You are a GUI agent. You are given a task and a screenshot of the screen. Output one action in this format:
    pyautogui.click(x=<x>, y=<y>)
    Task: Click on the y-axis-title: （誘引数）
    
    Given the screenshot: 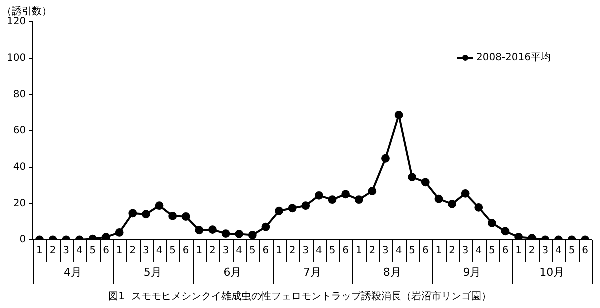 What is the action you would take?
    pyautogui.click(x=27, y=12)
    